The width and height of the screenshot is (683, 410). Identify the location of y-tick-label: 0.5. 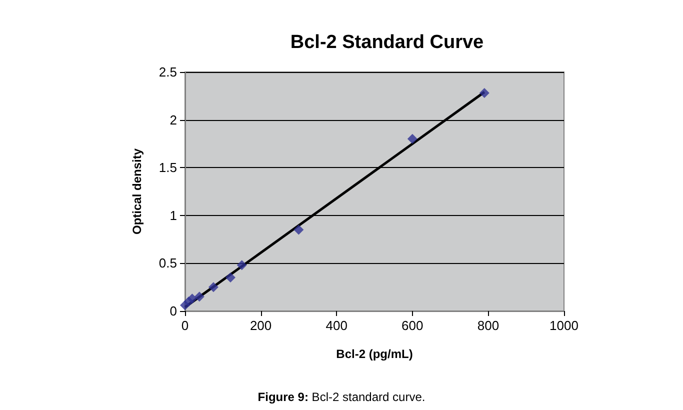
(167, 263).